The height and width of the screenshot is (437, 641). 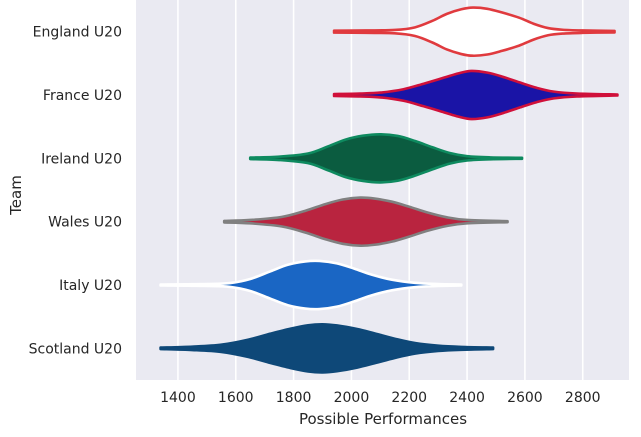 What do you see at coordinates (474, 32) in the screenshot?
I see `violin-england-u20` at bounding box center [474, 32].